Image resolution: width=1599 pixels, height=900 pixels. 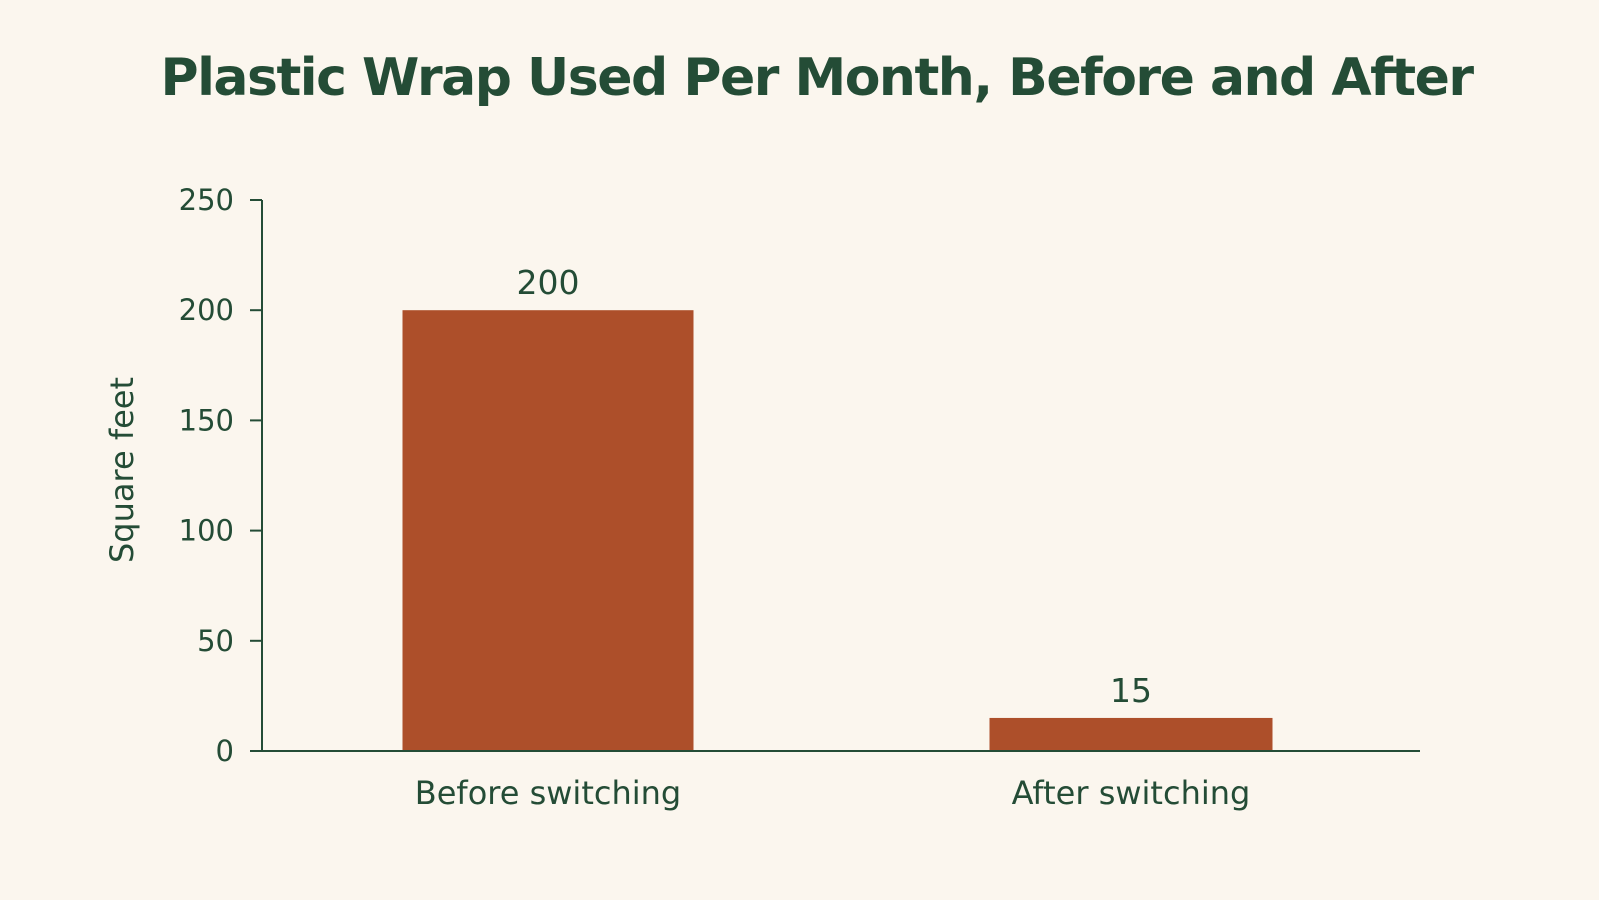 What do you see at coordinates (833, 793) in the screenshot?
I see `x-axis-category-labels: Before switching After switching` at bounding box center [833, 793].